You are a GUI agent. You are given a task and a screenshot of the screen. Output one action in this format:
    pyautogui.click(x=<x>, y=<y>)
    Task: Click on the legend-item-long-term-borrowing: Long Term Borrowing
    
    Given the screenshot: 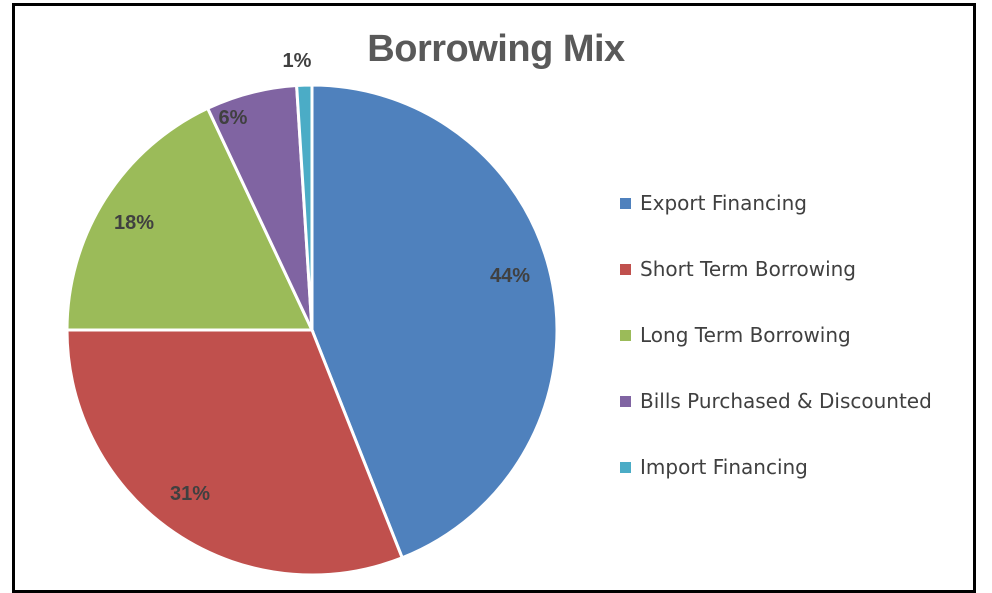 What is the action you would take?
    pyautogui.click(x=795, y=335)
    